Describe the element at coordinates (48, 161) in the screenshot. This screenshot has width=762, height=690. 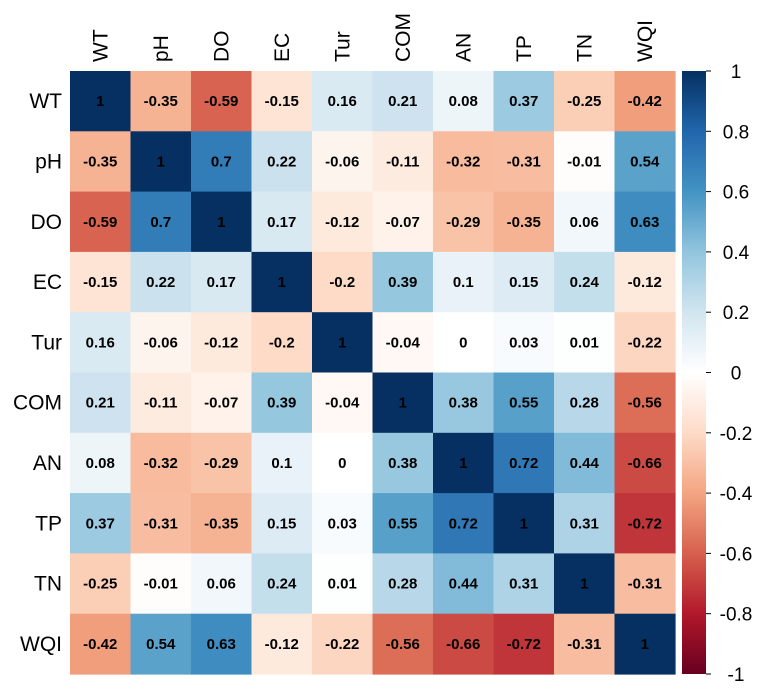
I see `row-label-pH: pH` at that location.